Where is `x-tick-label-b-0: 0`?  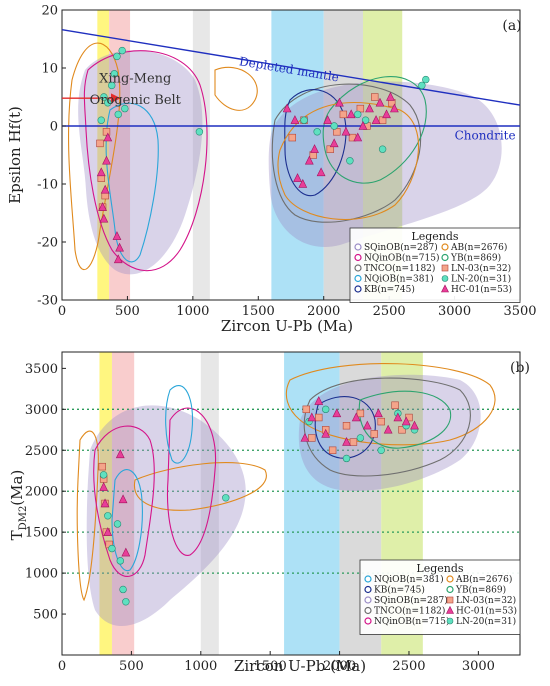
x-tick-label-b-0: 0 is located at coordinates (62, 666).